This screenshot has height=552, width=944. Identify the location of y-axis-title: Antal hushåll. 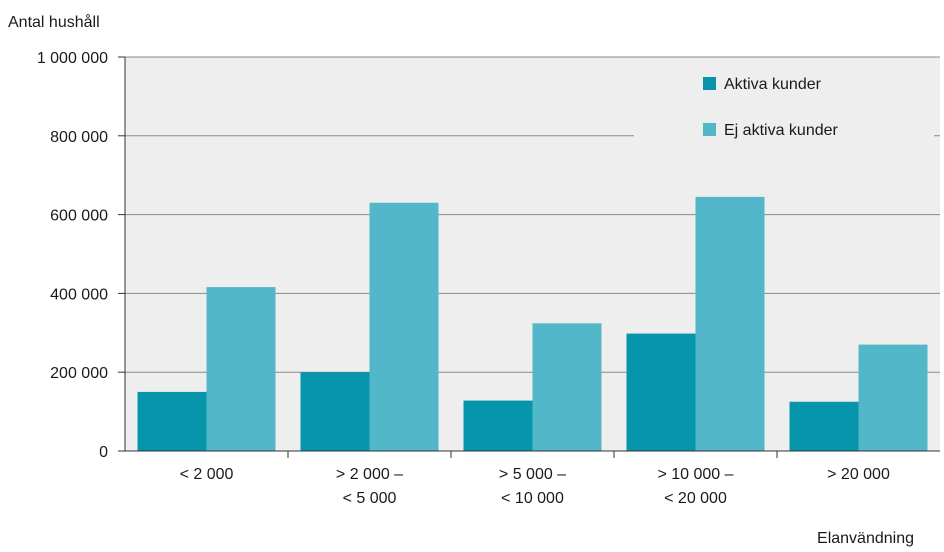
(54, 22).